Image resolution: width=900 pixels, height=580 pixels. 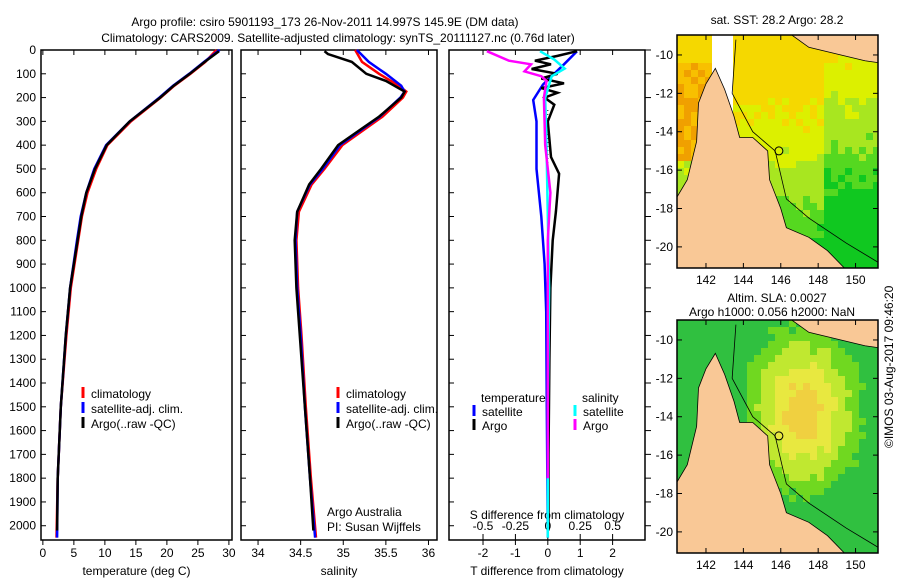 What do you see at coordinates (26, 264) in the screenshot?
I see `y-tick-label: 900` at bounding box center [26, 264].